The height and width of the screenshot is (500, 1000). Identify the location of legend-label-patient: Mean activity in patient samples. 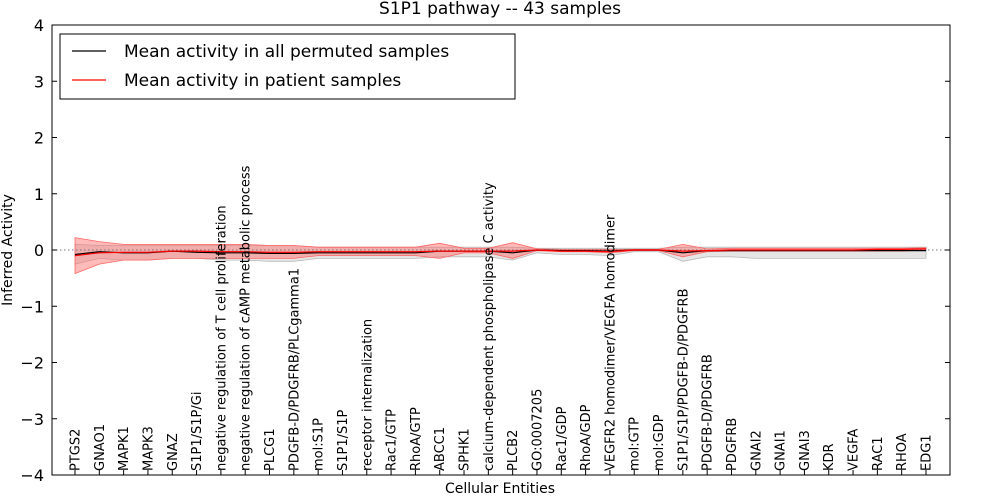
(262, 81).